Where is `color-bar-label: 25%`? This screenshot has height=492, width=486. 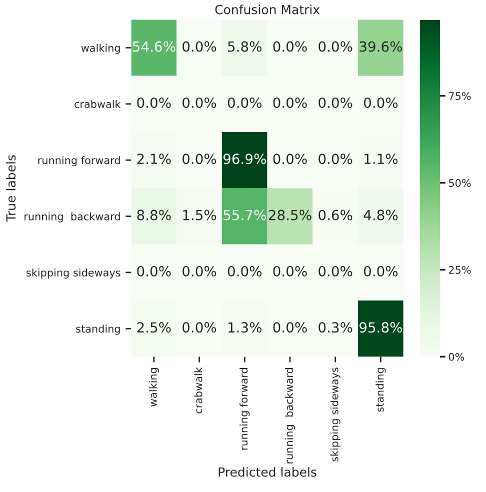
color-bar-label: 25% is located at coordinates (459, 270).